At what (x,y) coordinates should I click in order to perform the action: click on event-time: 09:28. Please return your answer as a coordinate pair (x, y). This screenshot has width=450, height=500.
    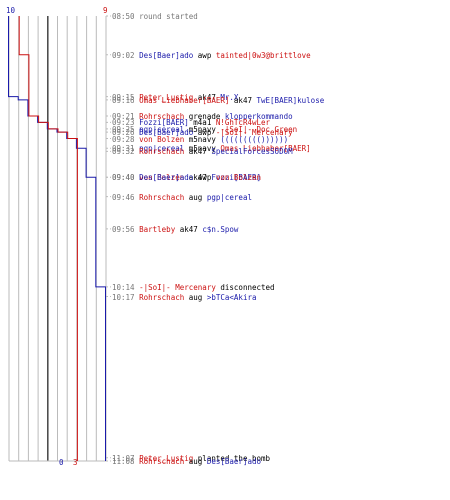
    Looking at the image, I should click on (126, 139).